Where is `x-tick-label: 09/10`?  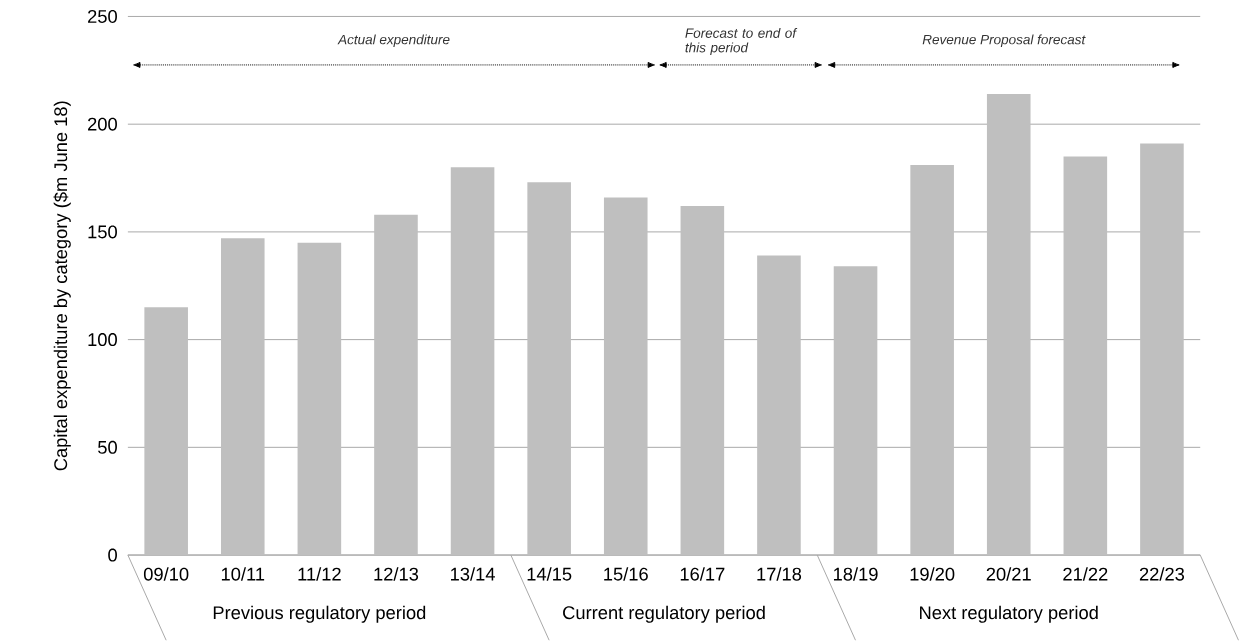
x-tick-label: 09/10 is located at coordinates (166, 574).